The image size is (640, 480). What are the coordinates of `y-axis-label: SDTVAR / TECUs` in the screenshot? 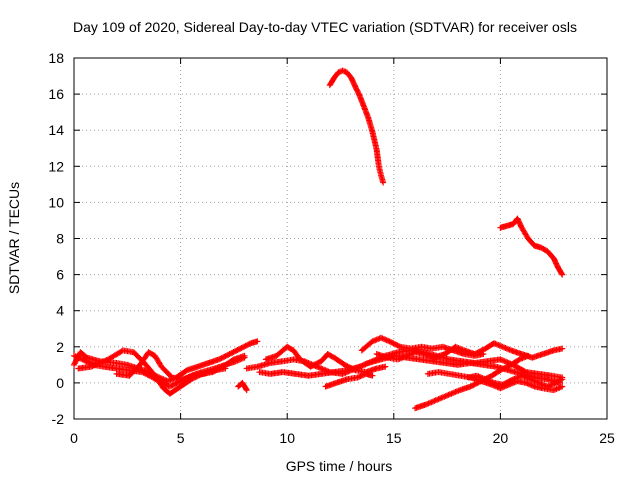 It's located at (14, 238).